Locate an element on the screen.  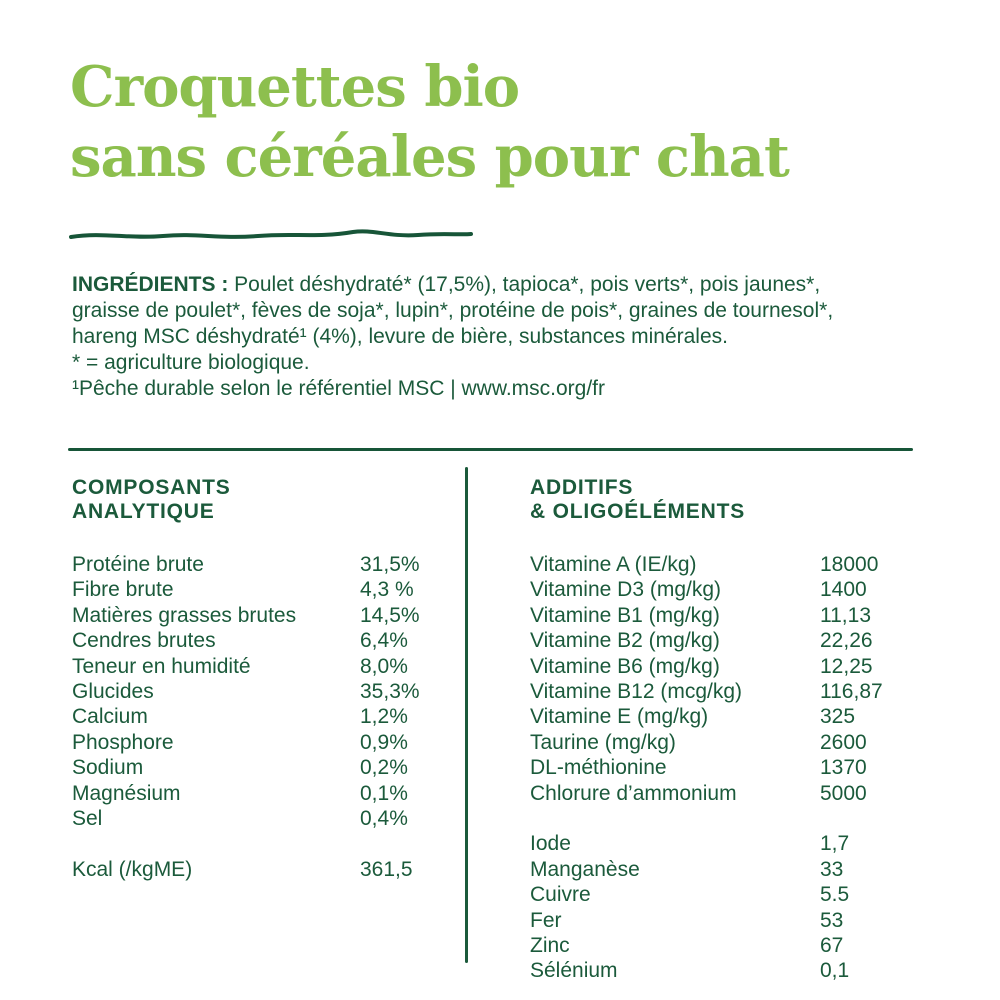
row-value: 0,9% is located at coordinates (384, 742).